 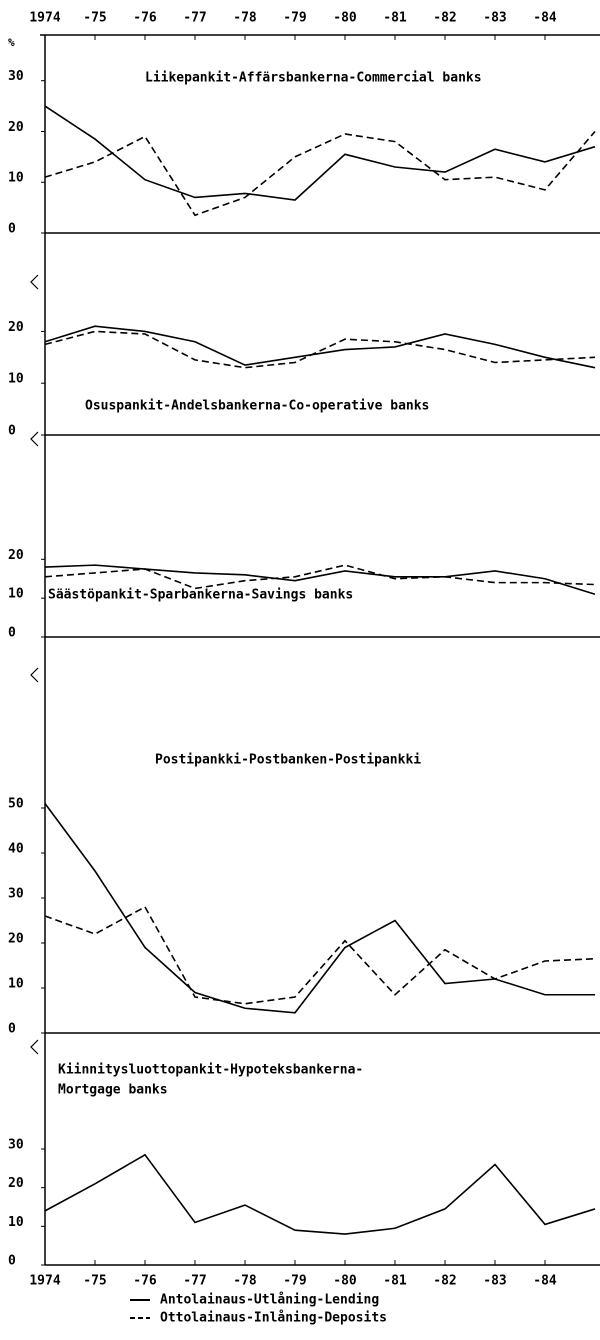 What do you see at coordinates (210, 1070) in the screenshot?
I see `panel-title: Kiinnitysluottopankit-Hypoteksbankerna-` at bounding box center [210, 1070].